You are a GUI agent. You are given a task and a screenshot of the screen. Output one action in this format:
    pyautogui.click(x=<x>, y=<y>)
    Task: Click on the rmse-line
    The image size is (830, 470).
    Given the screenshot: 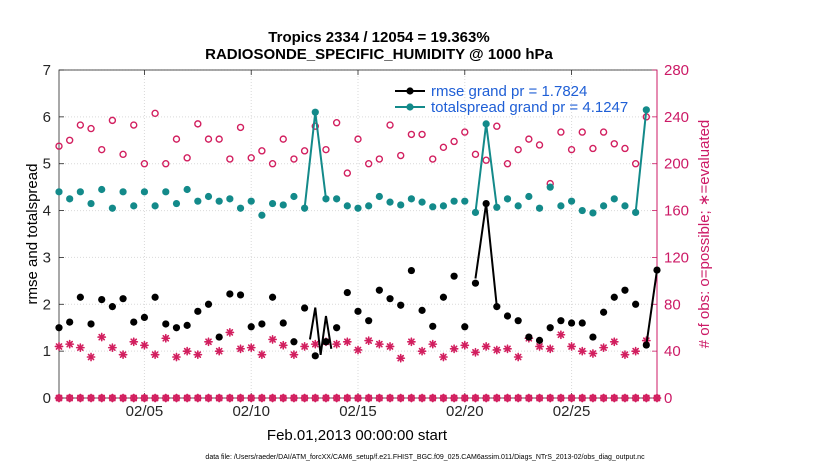 What is the action you would take?
    pyautogui.click(x=320, y=331)
    